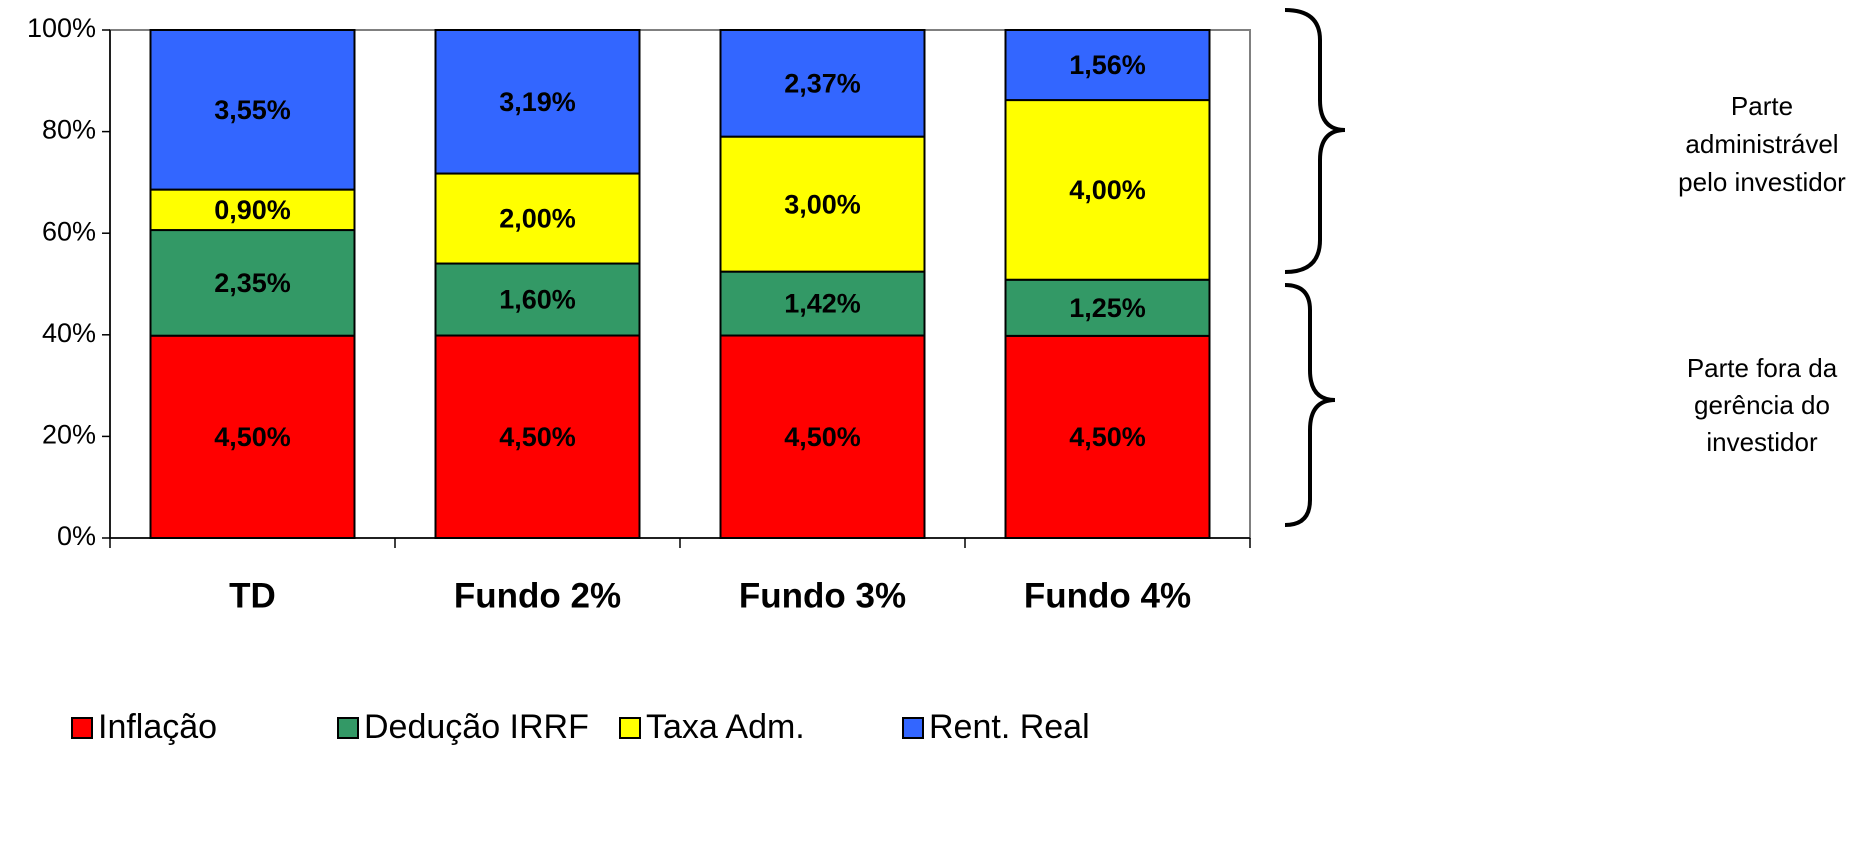 This screenshot has width=1874, height=861. I want to click on data-label: 0,90%, so click(252, 210).